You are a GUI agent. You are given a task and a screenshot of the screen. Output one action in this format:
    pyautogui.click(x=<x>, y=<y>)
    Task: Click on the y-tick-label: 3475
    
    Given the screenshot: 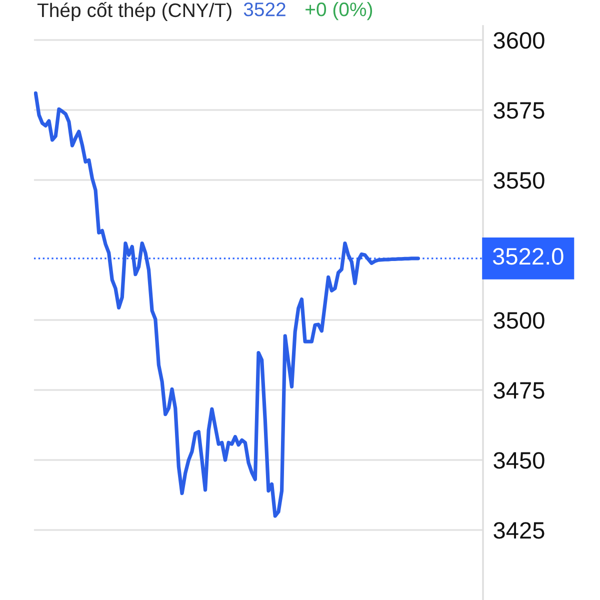 What is the action you would take?
    pyautogui.click(x=519, y=390)
    